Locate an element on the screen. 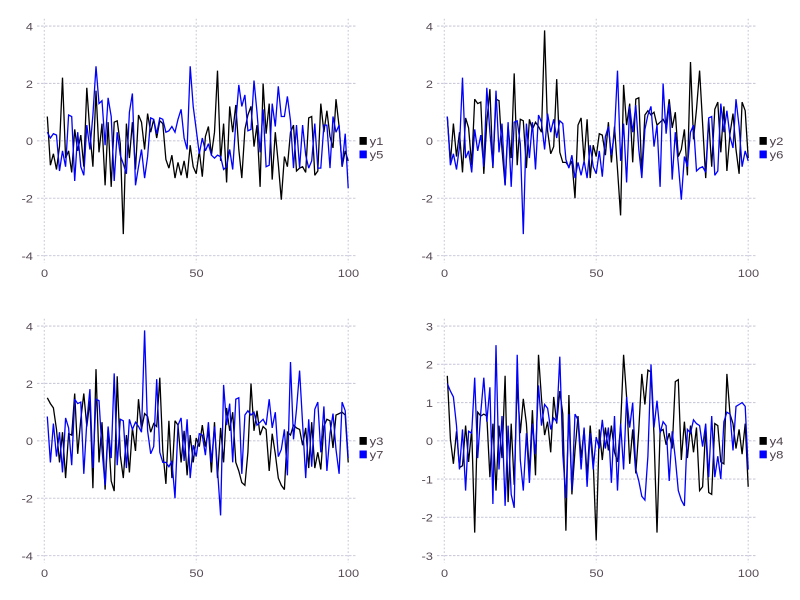 Image resolution: width=800 pixels, height=600 pixels. svg-text: 1 is located at coordinates (429, 404).